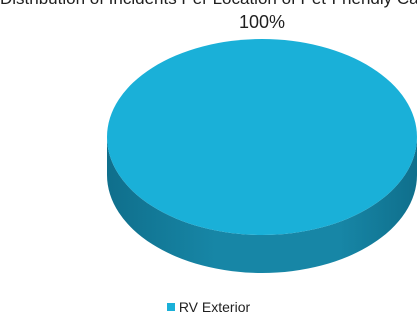 The width and height of the screenshot is (417, 320). Describe the element at coordinates (170, 307) in the screenshot. I see `legend-swatch` at that location.